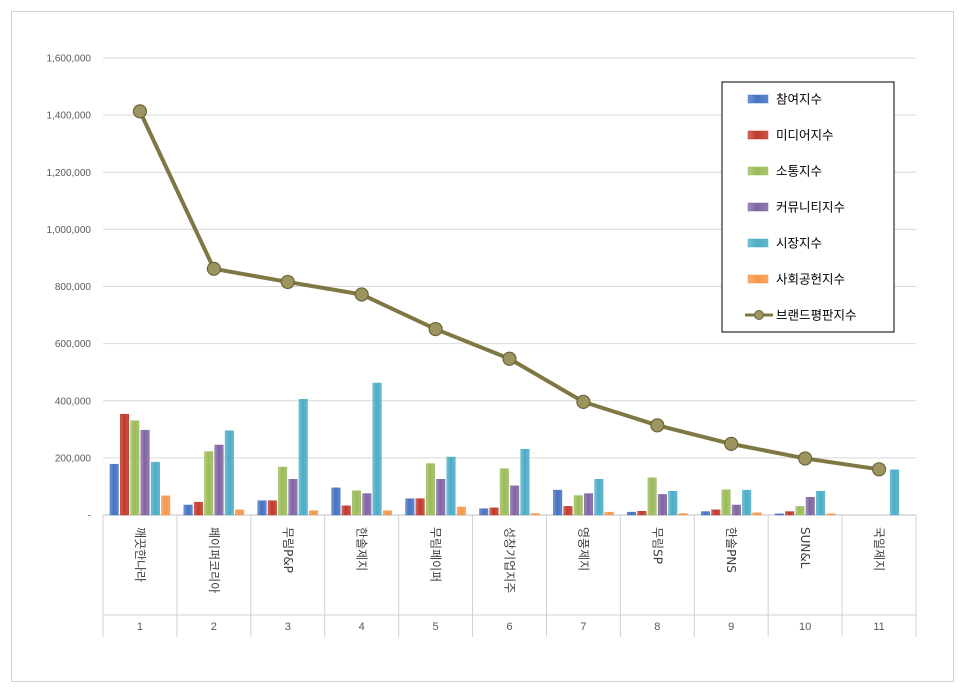 This screenshot has height=694, width=966. Describe the element at coordinates (583, 627) in the screenshot. I see `rank-label: 7` at that location.